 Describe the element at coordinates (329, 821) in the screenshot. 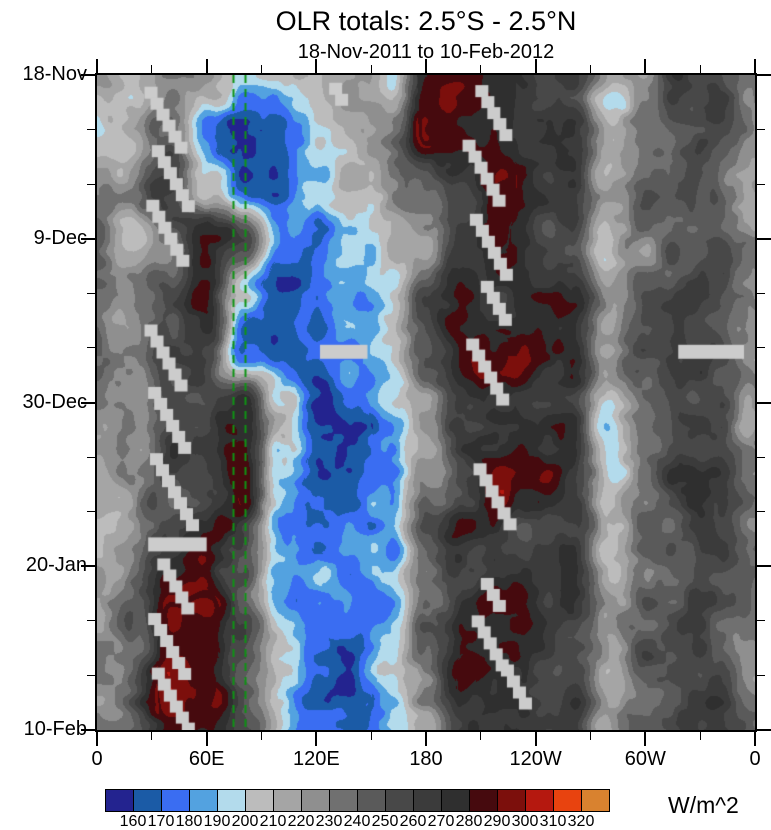

I see `colorbar-tick-label: 230` at that location.